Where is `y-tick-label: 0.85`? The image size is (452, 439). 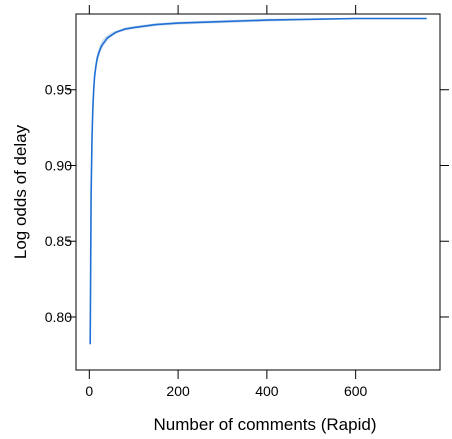
y-tick-label: 0.85 is located at coordinates (58, 241).